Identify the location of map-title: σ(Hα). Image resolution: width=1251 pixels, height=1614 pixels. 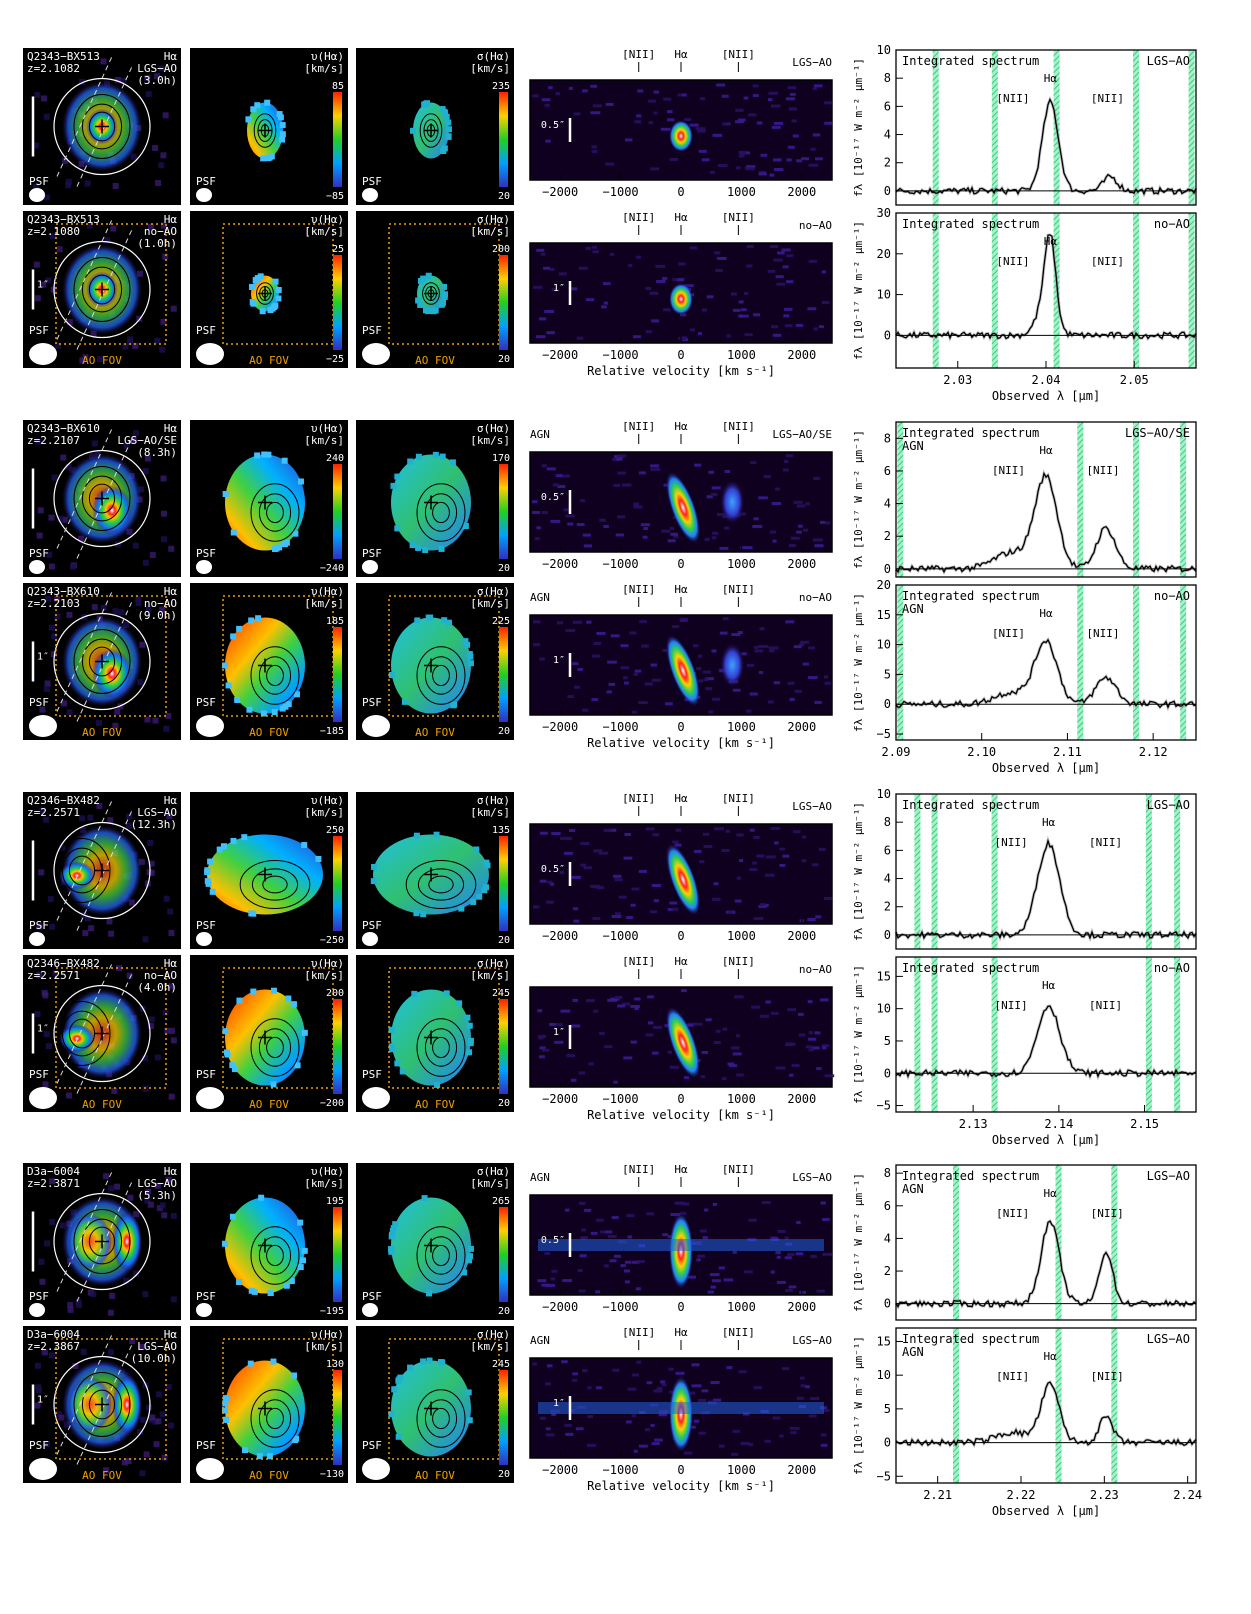
(493, 56).